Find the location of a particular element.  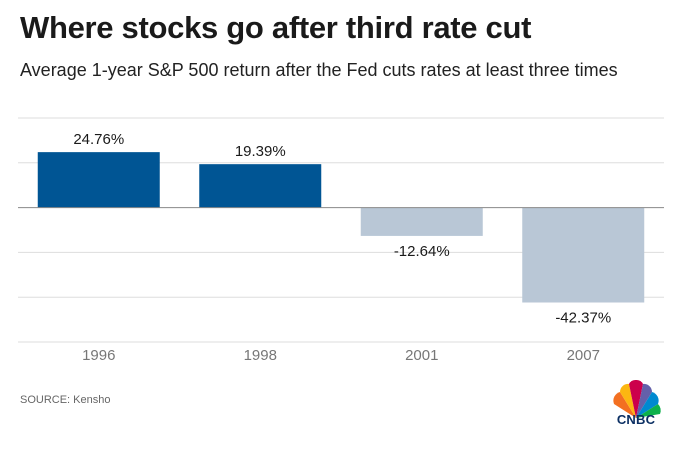

x-tick-label-2007: 2007 is located at coordinates (583, 355).